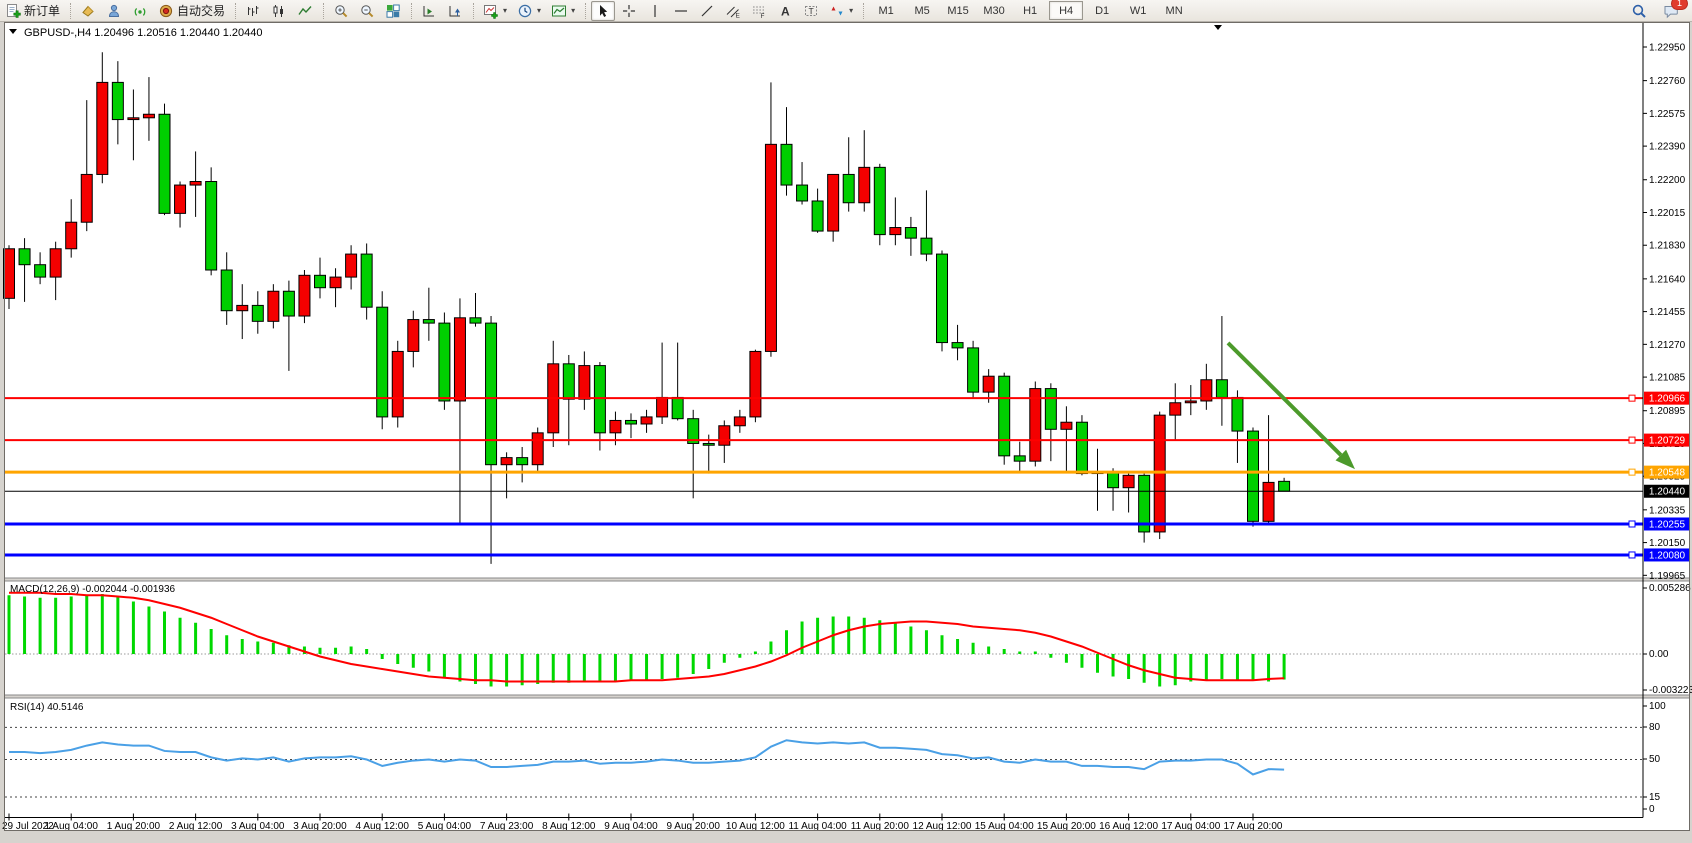 This screenshot has width=1692, height=843. What do you see at coordinates (1190, 826) in the screenshot?
I see `time-label: 17 Aug 04:00` at bounding box center [1190, 826].